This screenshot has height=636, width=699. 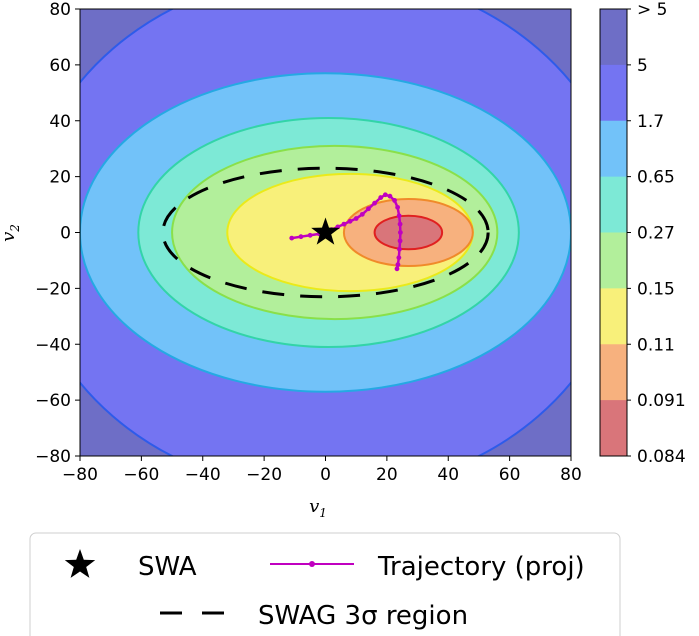 I want to click on y-axis-label: v2, so click(x=11, y=233).